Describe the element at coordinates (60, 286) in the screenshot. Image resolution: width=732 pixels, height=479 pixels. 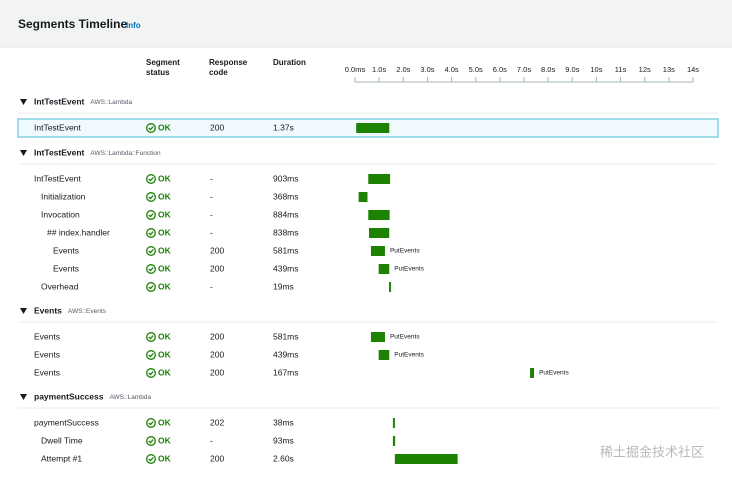
I see `segment-name: Overhead` at that location.